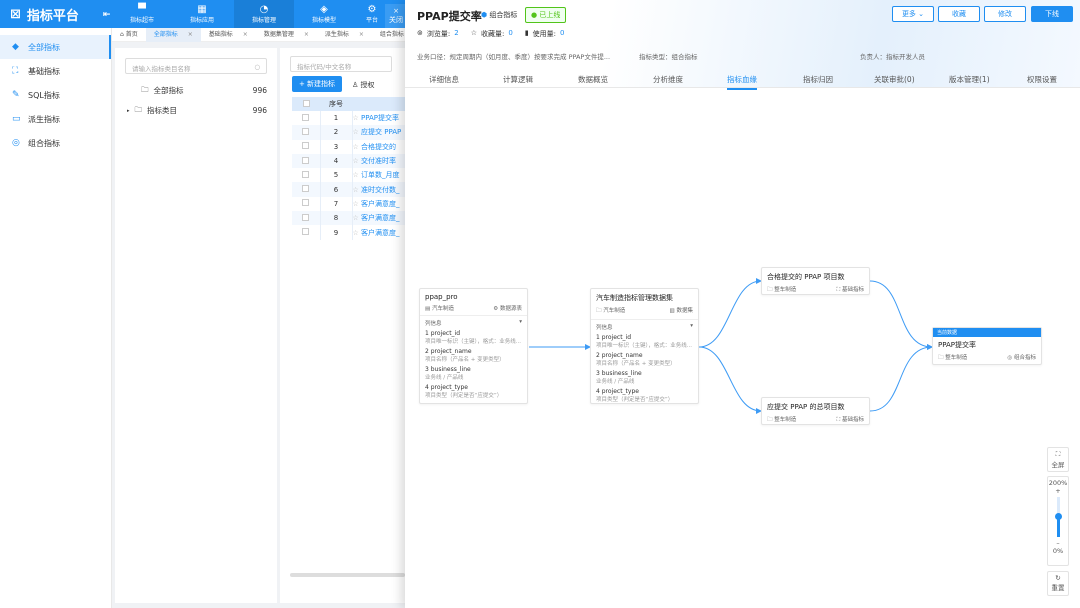 The width and height of the screenshot is (1080, 608). What do you see at coordinates (106, 14) in the screenshot?
I see `collapse-icon: ⇤` at bounding box center [106, 14].